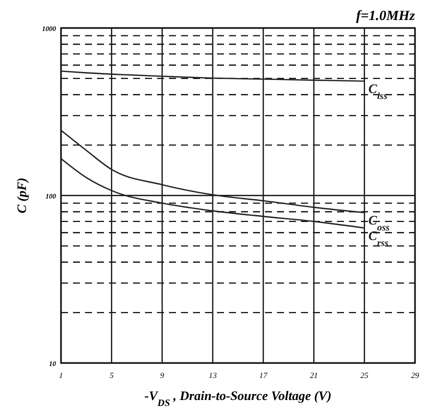 This screenshot has width=427, height=412. What do you see at coordinates (386, 16) in the screenshot?
I see `text: f=1.0MHz` at bounding box center [386, 16].